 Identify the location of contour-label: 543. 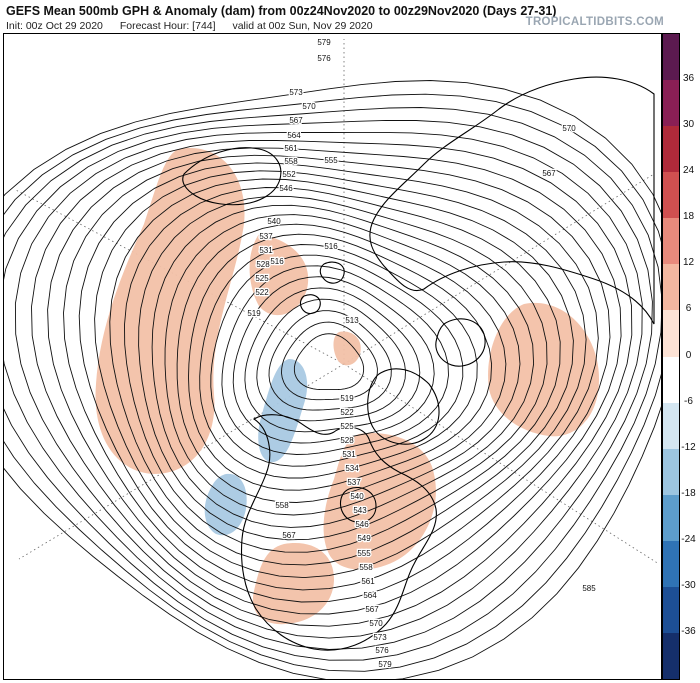
(360, 510).